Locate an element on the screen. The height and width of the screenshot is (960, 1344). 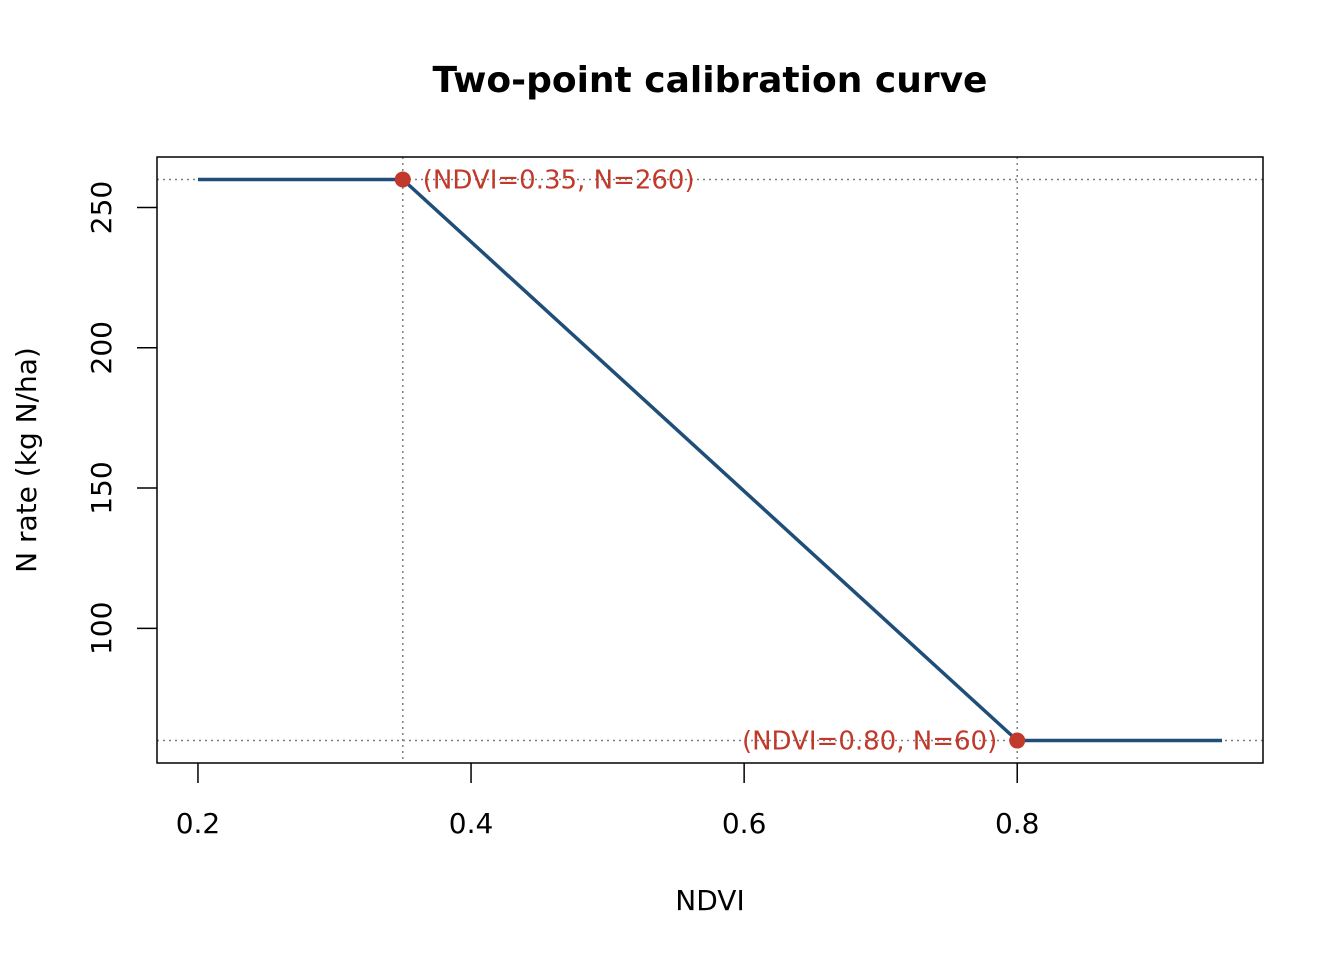
x-tick-label: 0.2 is located at coordinates (198, 823).